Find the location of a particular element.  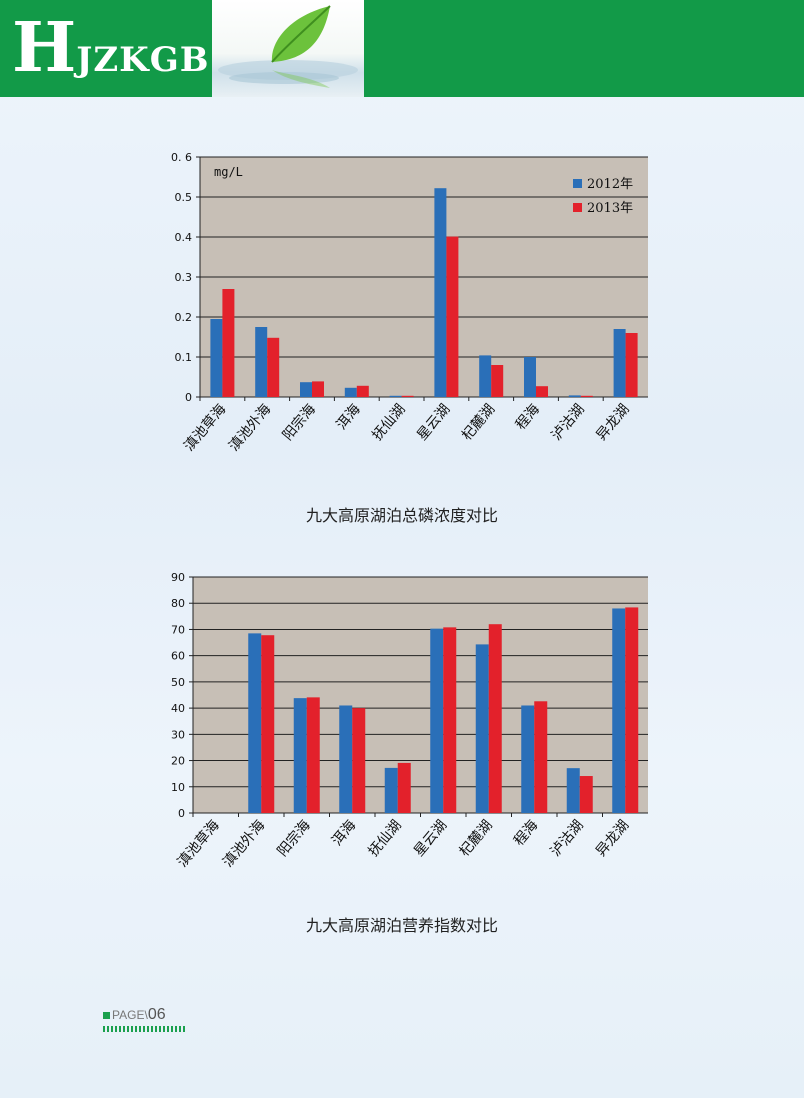

magazine-logo: HJZKGB is located at coordinates (110, 48).